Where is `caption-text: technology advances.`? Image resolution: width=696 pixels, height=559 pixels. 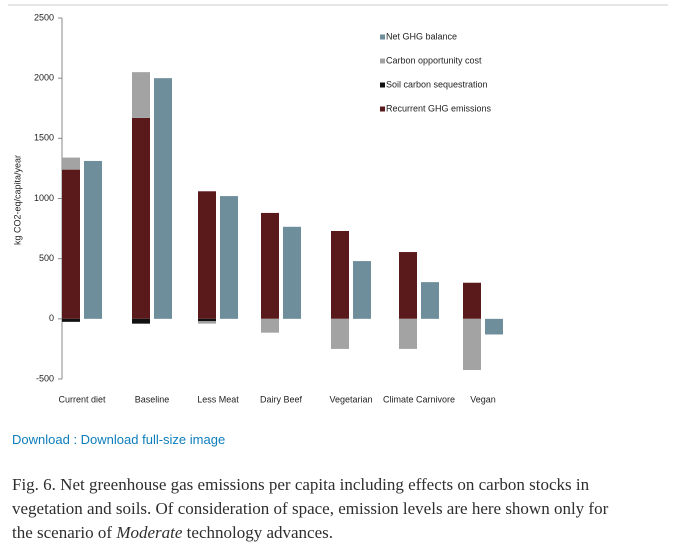 caption-text: technology advances. is located at coordinates (260, 532).